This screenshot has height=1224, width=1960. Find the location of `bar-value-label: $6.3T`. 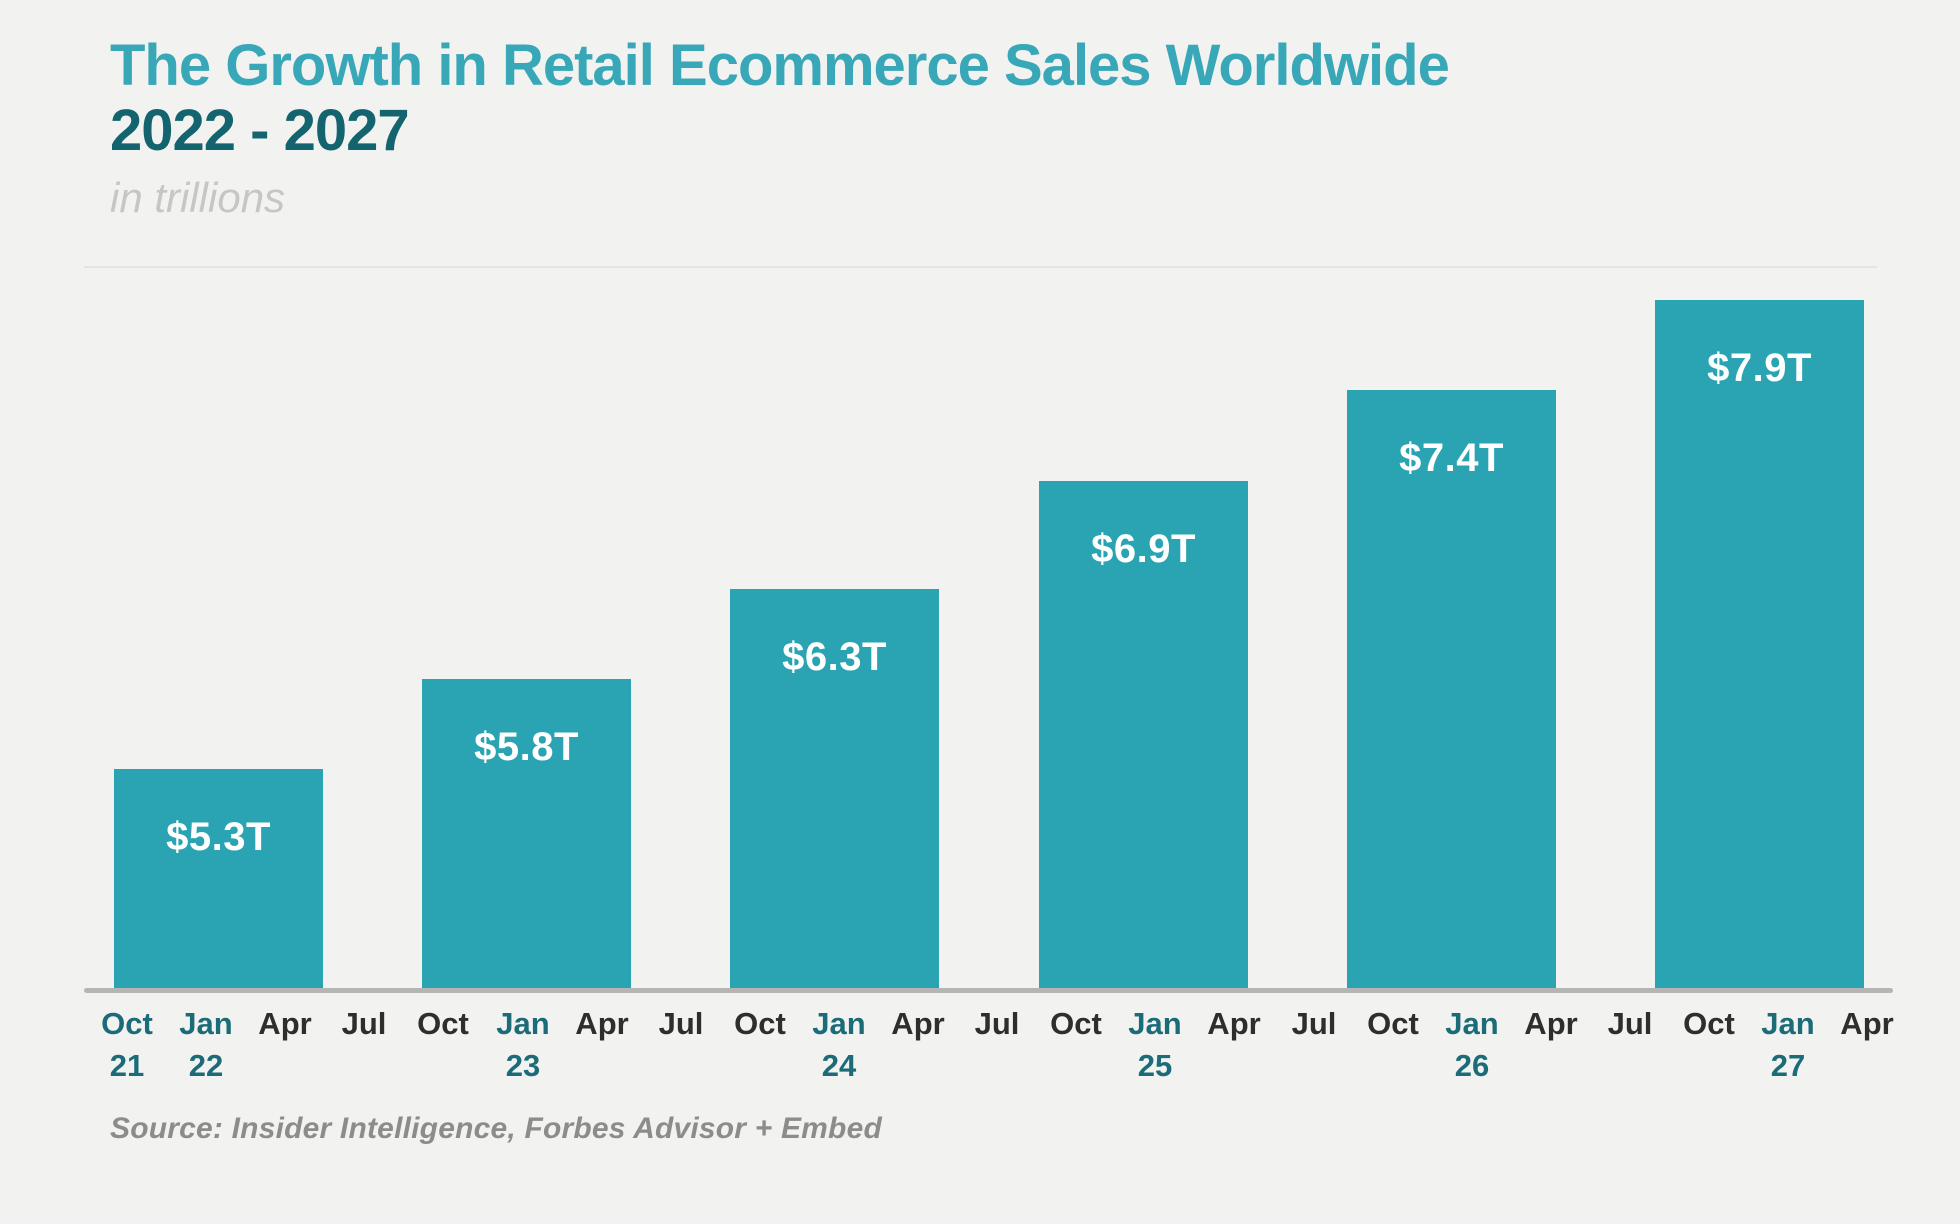

bar-value-label: $6.3T is located at coordinates (834, 657).